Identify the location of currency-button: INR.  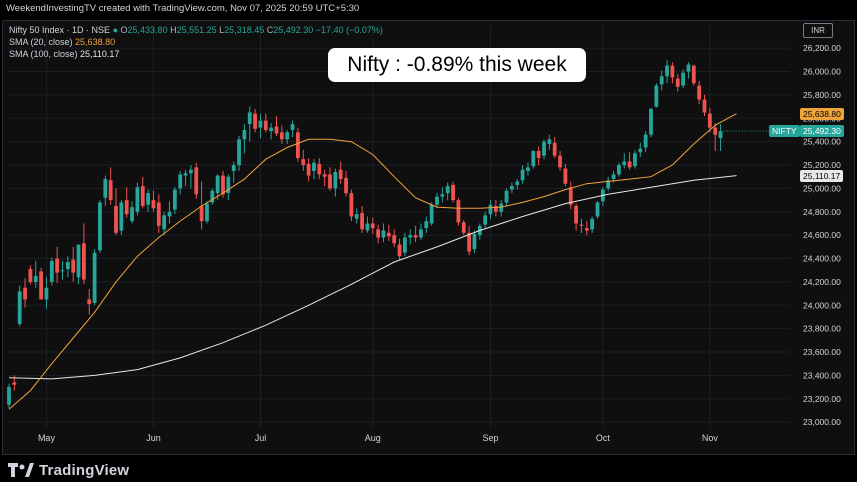
(818, 30).